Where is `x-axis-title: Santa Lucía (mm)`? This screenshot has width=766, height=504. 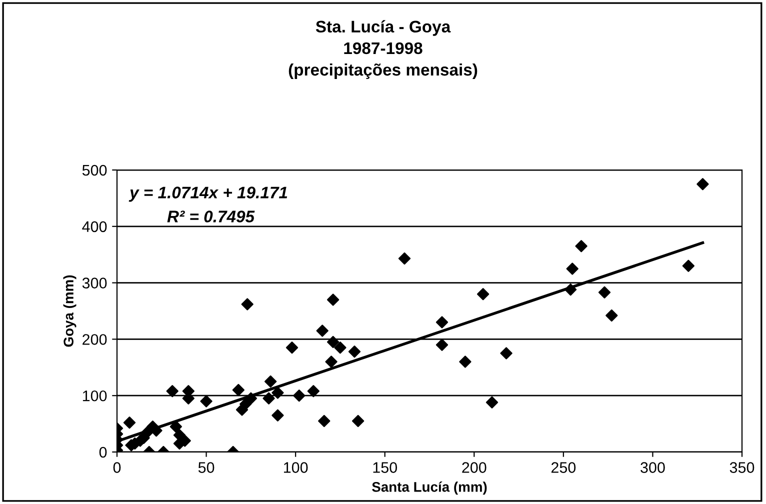 x-axis-title: Santa Lucía (mm) is located at coordinates (429, 488).